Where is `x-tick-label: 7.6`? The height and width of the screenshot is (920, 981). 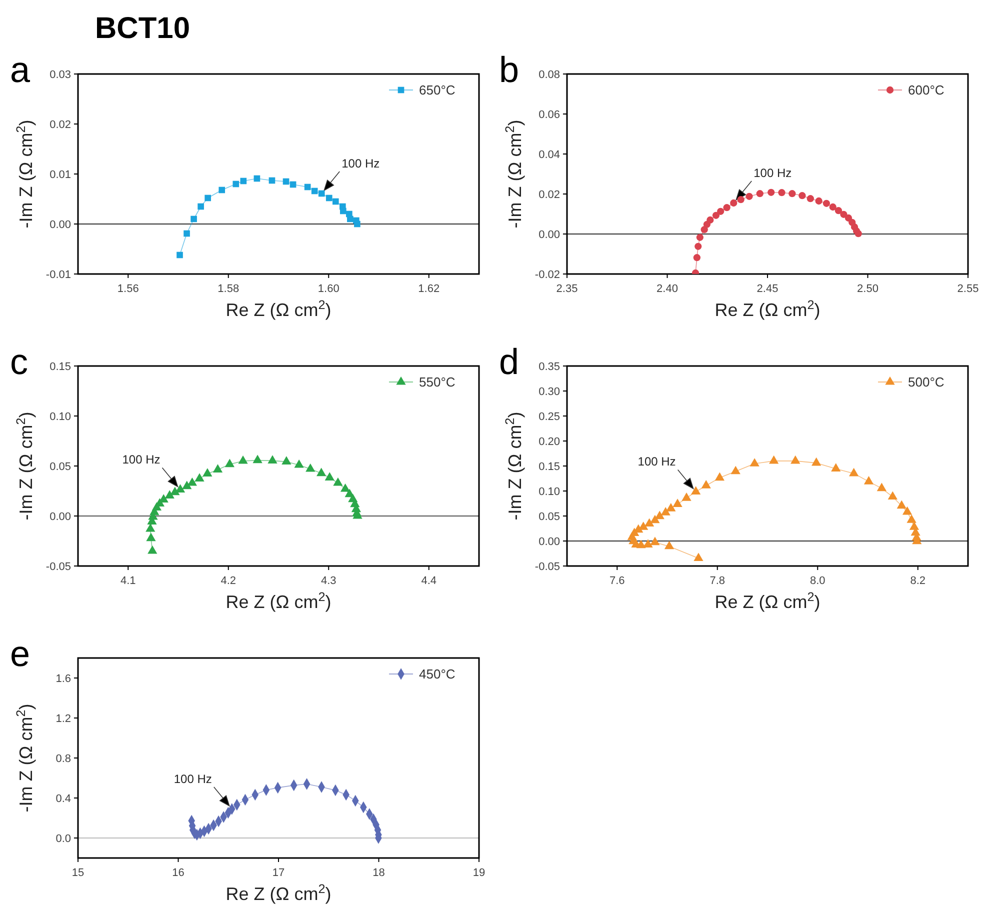
x-tick-label: 7.6 is located at coordinates (617, 581).